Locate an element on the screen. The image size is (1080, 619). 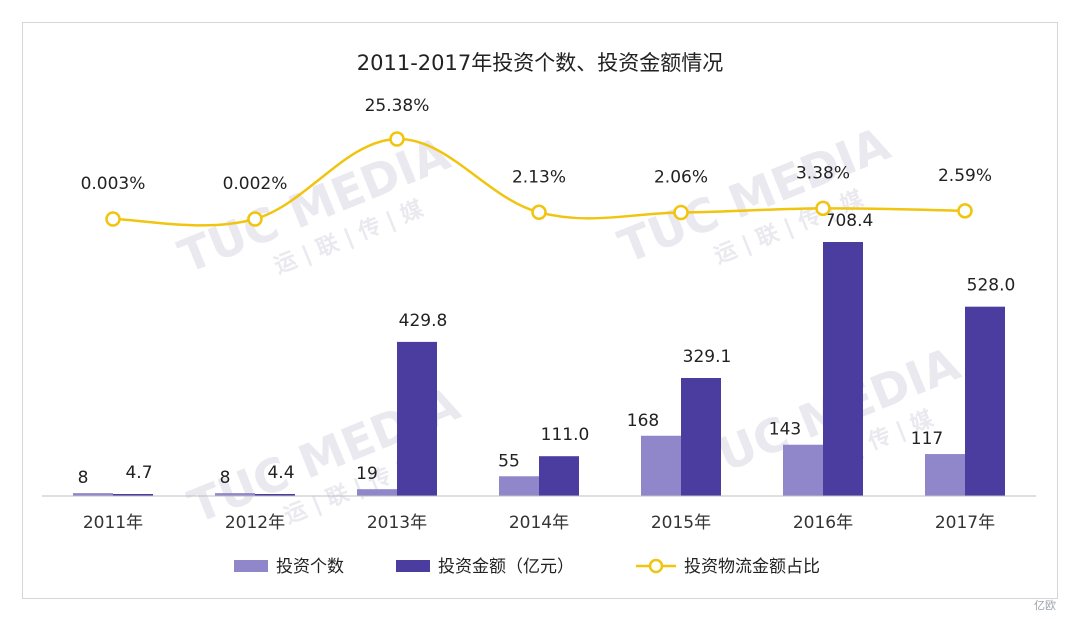
label-logistics-share: 25.38% is located at coordinates (397, 106).